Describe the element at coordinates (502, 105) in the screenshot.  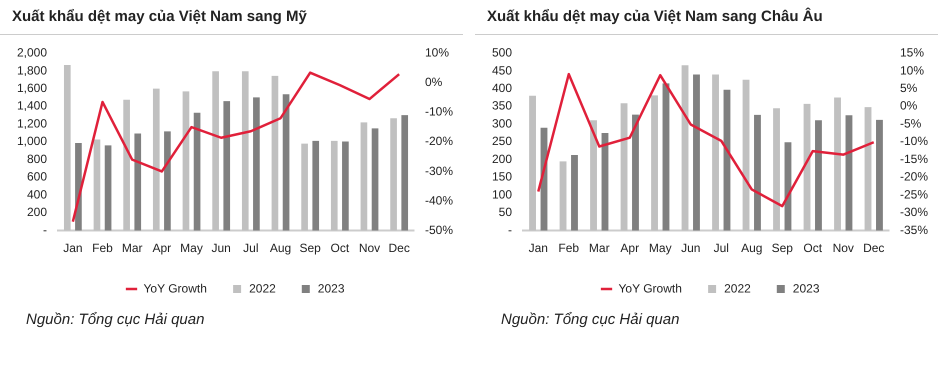
I see `y-tick-label: 350` at that location.